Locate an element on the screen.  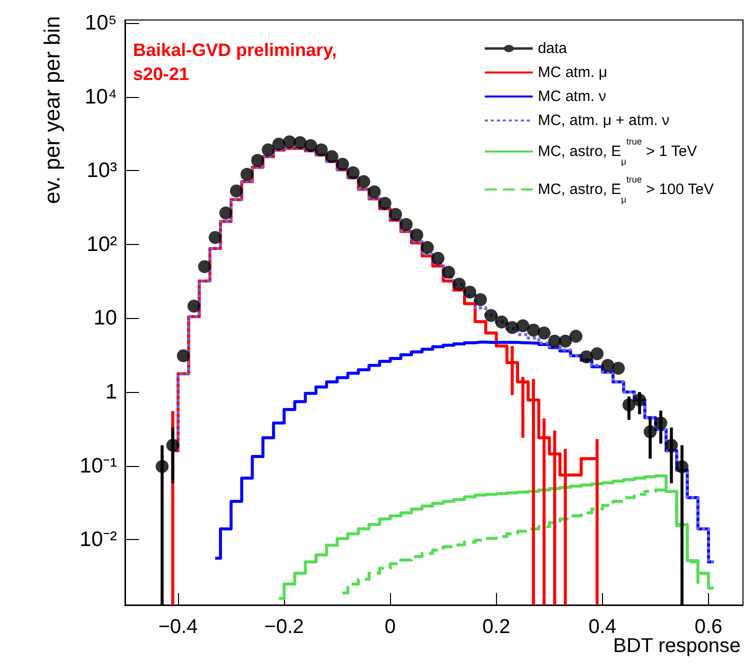
legend-label: data is located at coordinates (553, 48).